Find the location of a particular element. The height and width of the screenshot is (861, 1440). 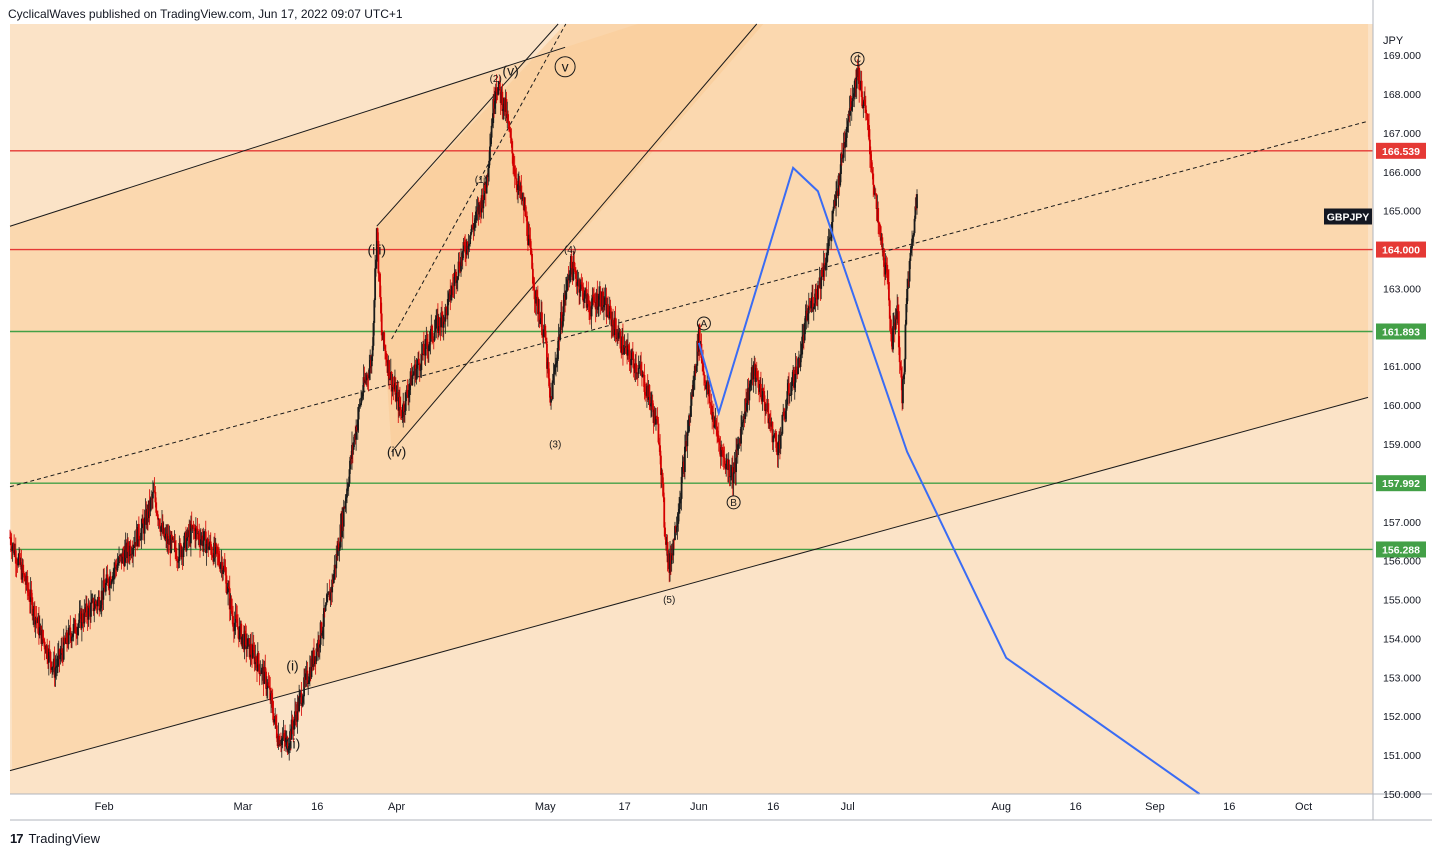

symbol-badge is located at coordinates (1348, 216).